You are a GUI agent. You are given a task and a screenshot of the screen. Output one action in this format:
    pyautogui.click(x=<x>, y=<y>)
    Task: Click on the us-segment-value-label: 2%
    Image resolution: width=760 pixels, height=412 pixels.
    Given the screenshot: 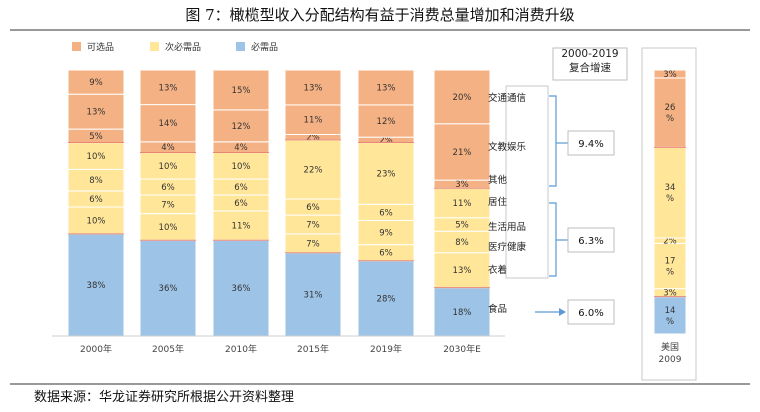 What is the action you would take?
    pyautogui.click(x=670, y=242)
    